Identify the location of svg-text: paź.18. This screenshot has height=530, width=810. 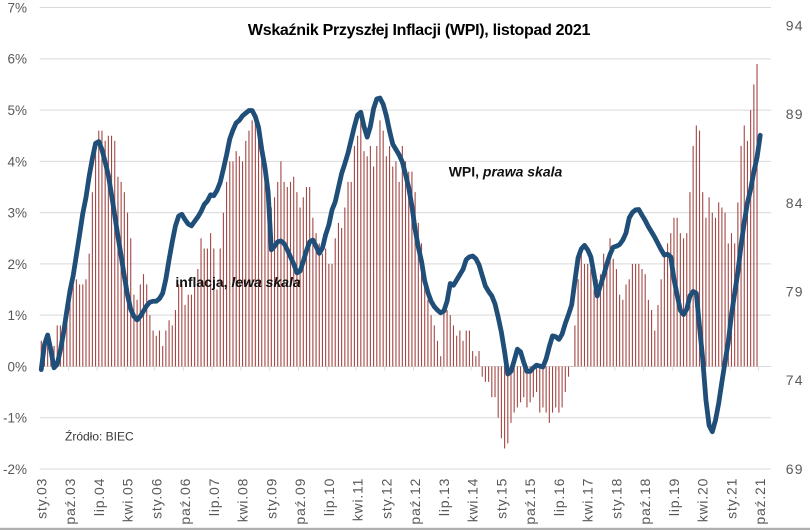
(645, 501).